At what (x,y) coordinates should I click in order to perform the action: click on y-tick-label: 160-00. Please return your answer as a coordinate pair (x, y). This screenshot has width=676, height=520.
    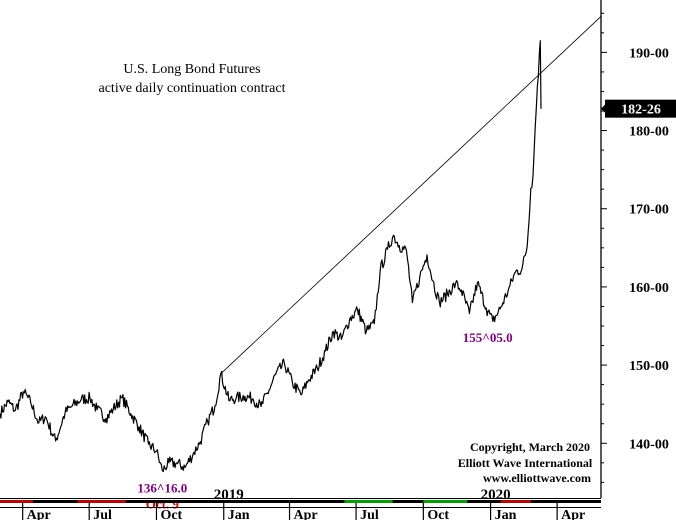
    Looking at the image, I should click on (649, 288).